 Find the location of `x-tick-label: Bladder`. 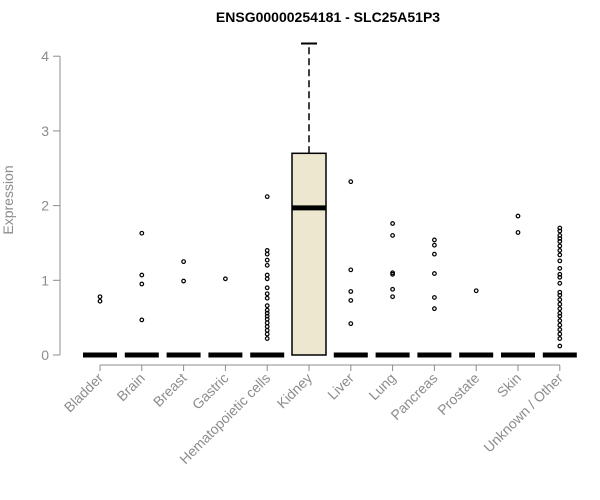

x-tick-label: Bladder is located at coordinates (84, 393).